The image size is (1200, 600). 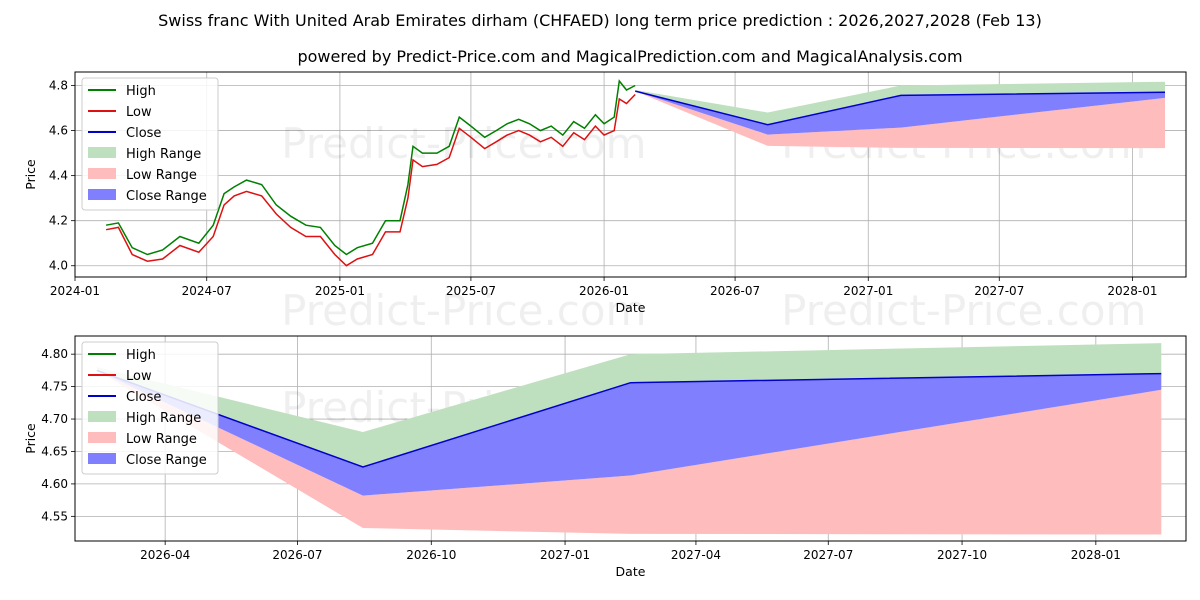 I want to click on y-tick-label: 4.0, so click(x=58, y=266).